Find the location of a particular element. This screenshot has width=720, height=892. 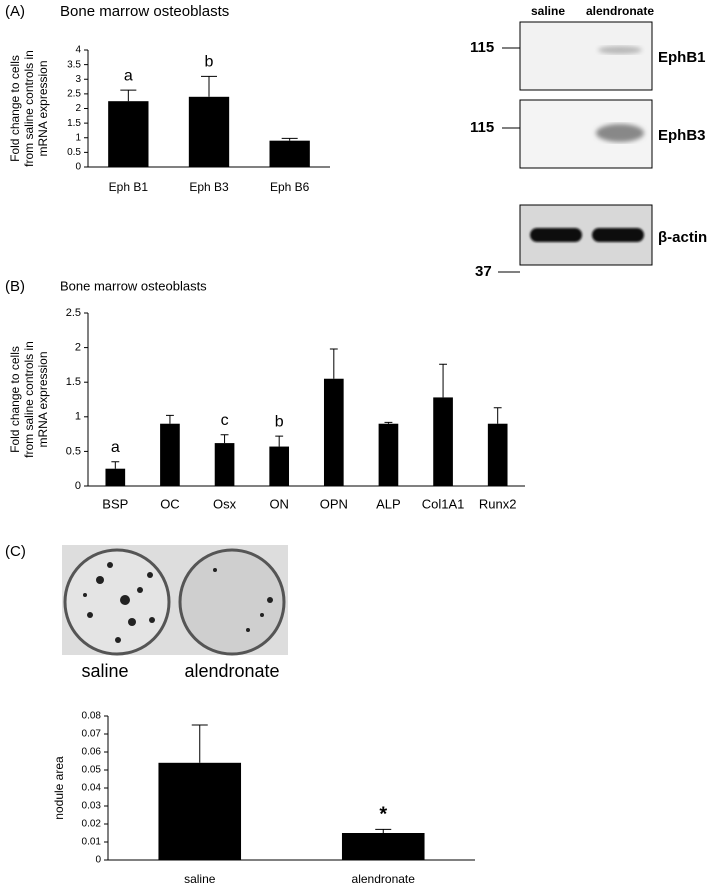

x-tick-label: ALP is located at coordinates (388, 503).